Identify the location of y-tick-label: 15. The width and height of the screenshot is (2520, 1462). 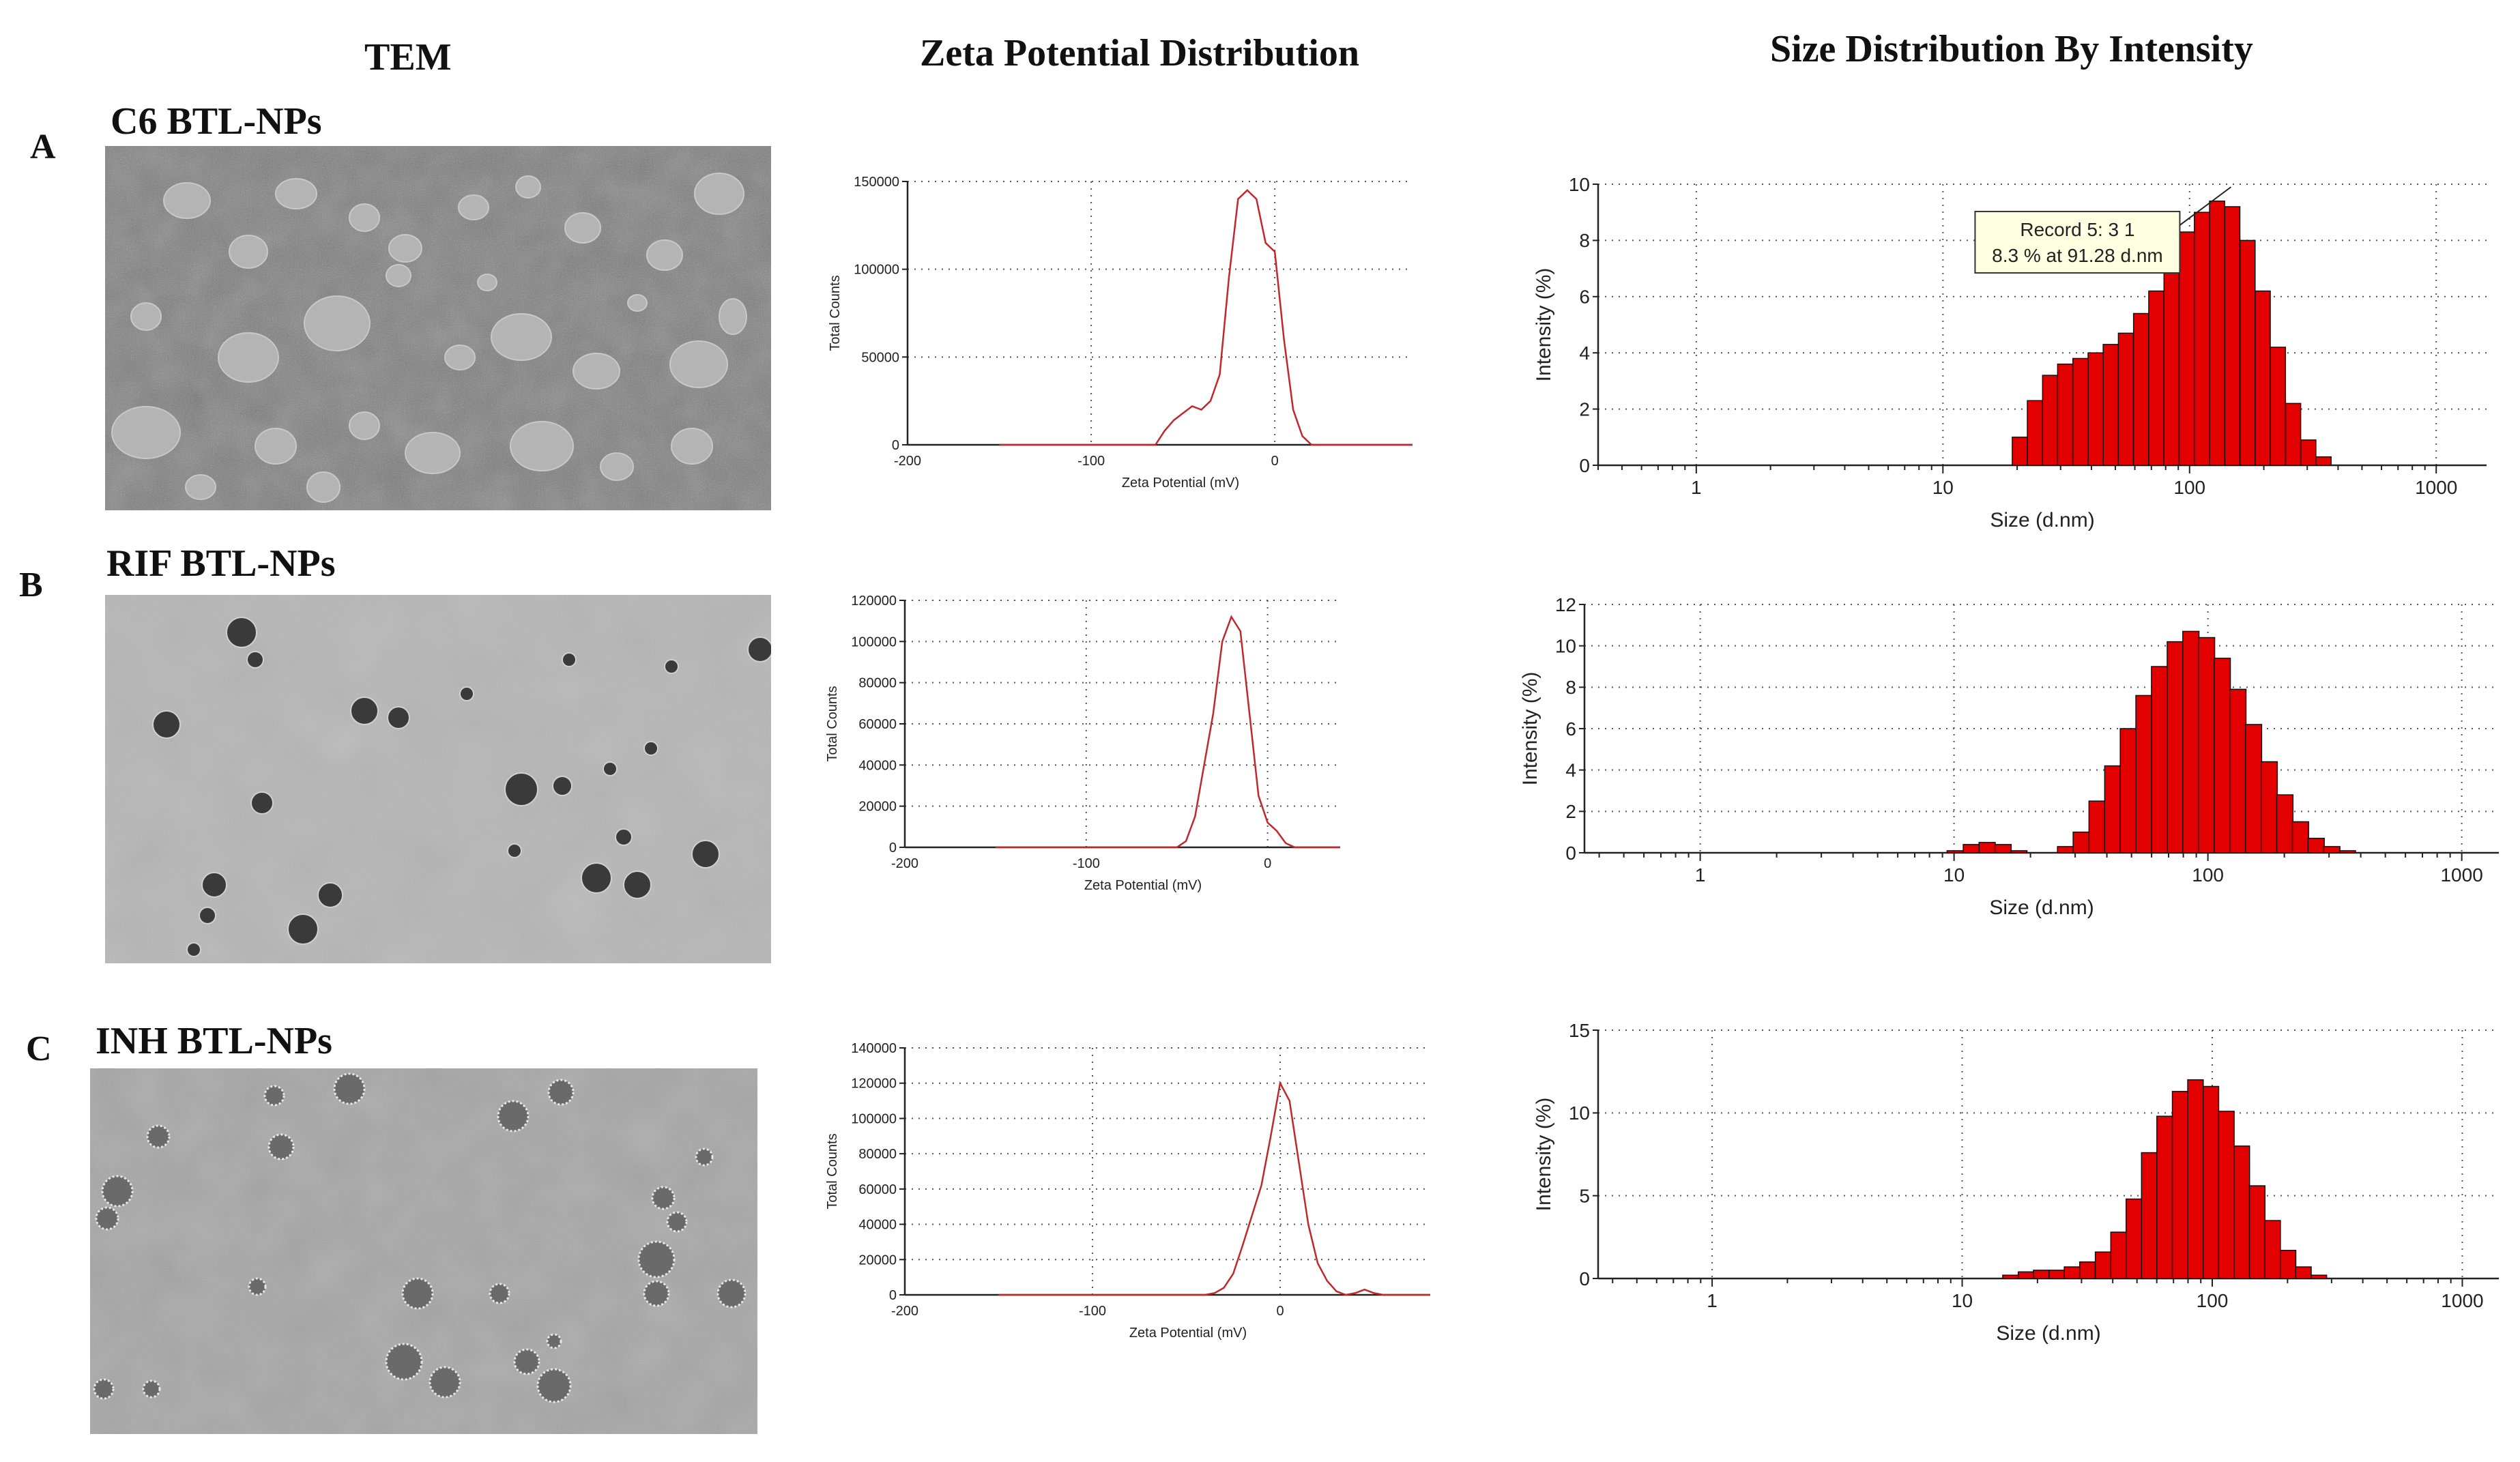
(1579, 1030).